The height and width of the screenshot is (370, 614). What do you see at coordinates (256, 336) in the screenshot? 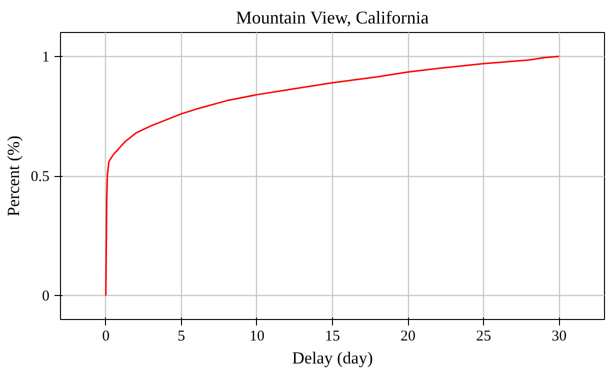
I see `x-tick-label: 10` at bounding box center [256, 336].